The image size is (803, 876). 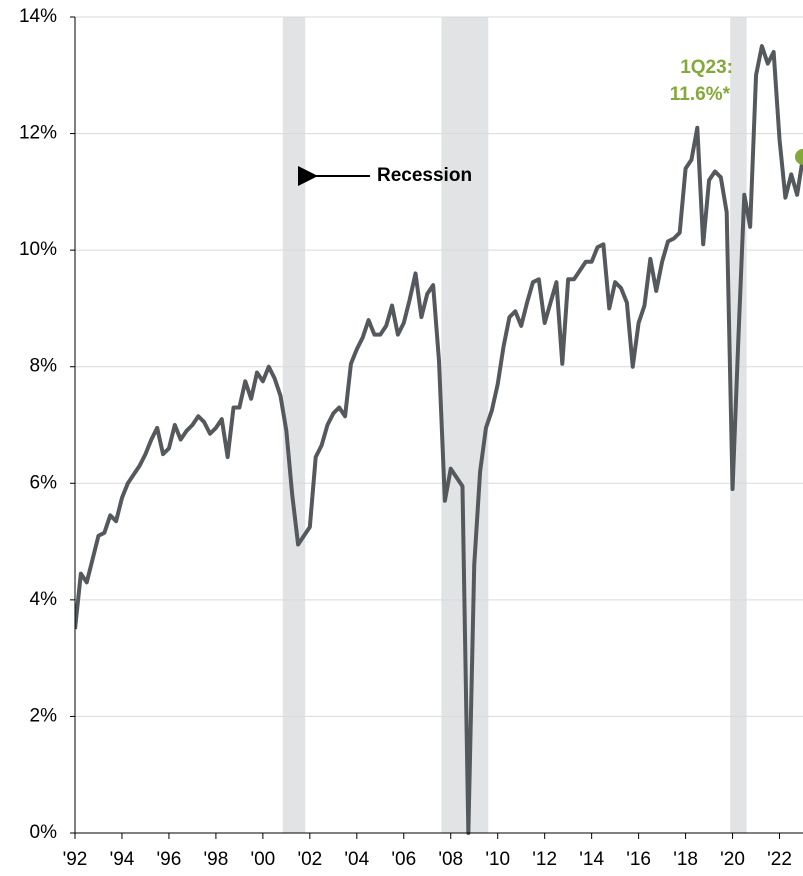 I want to click on recession-label: Recession, so click(x=424, y=175).